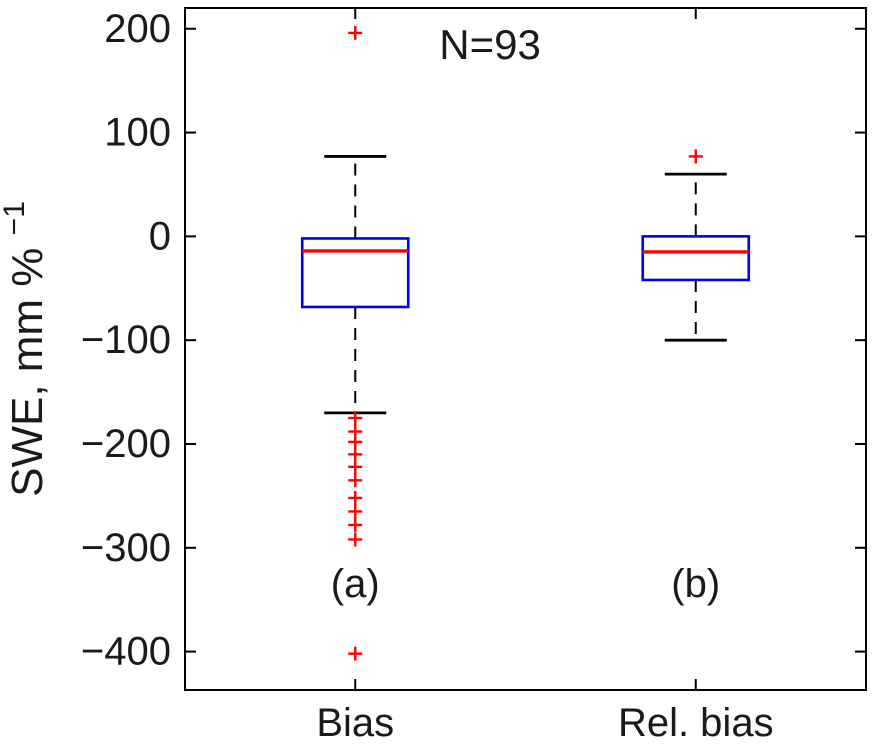 This screenshot has height=751, width=874. I want to click on x-tick-label: Rel. bias, so click(696, 723).